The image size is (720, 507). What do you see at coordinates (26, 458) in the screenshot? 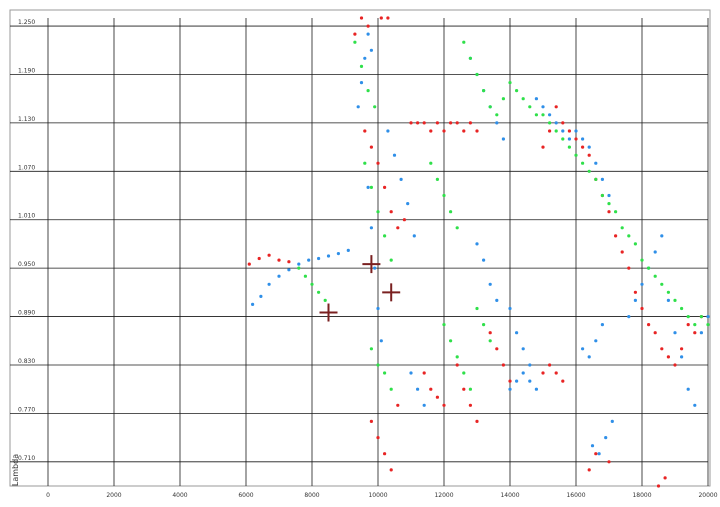
I see `y-tick-label: 0.710` at bounding box center [26, 458].